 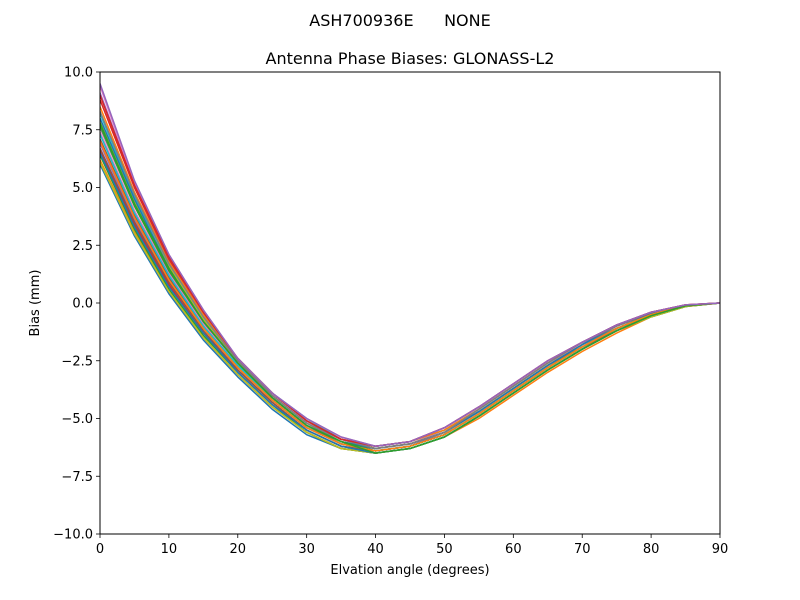 What do you see at coordinates (238, 549) in the screenshot?
I see `x-tick-label: 20` at bounding box center [238, 549].